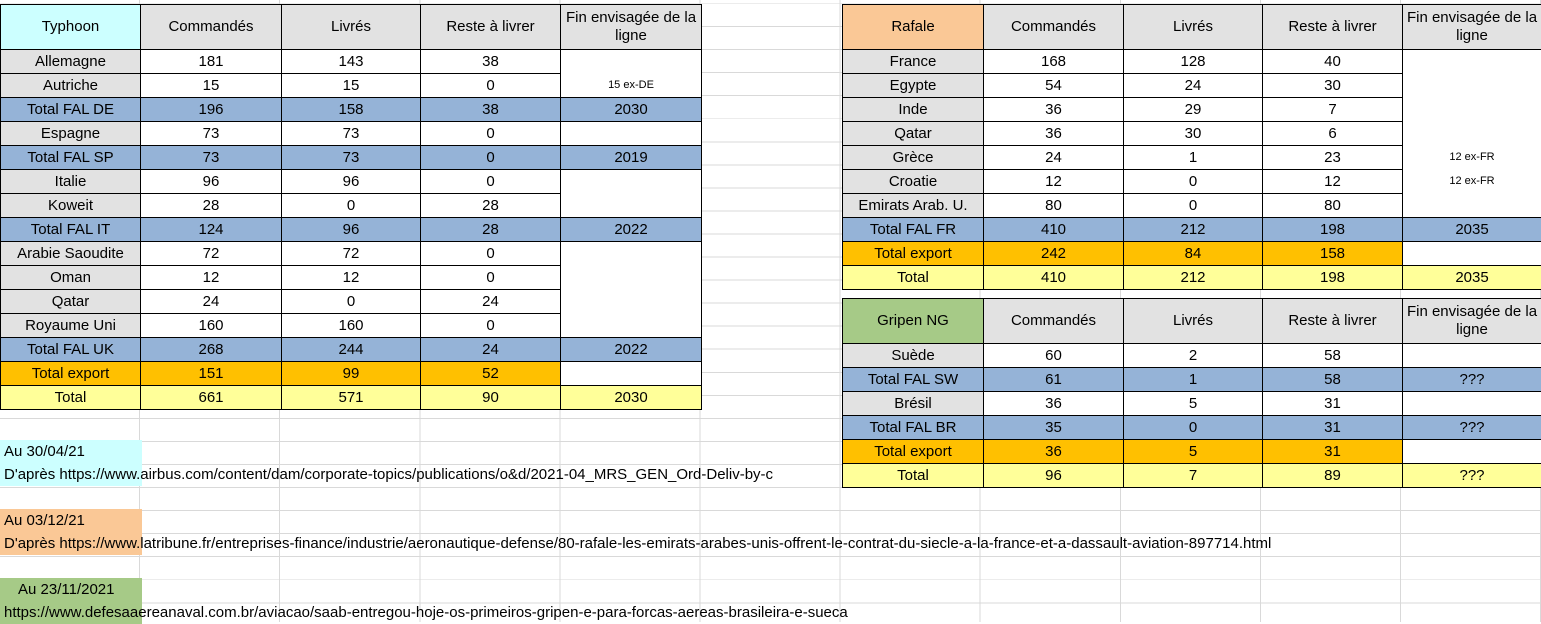  What do you see at coordinates (913, 380) in the screenshot?
I see `row-label: Total FAL SW` at bounding box center [913, 380].